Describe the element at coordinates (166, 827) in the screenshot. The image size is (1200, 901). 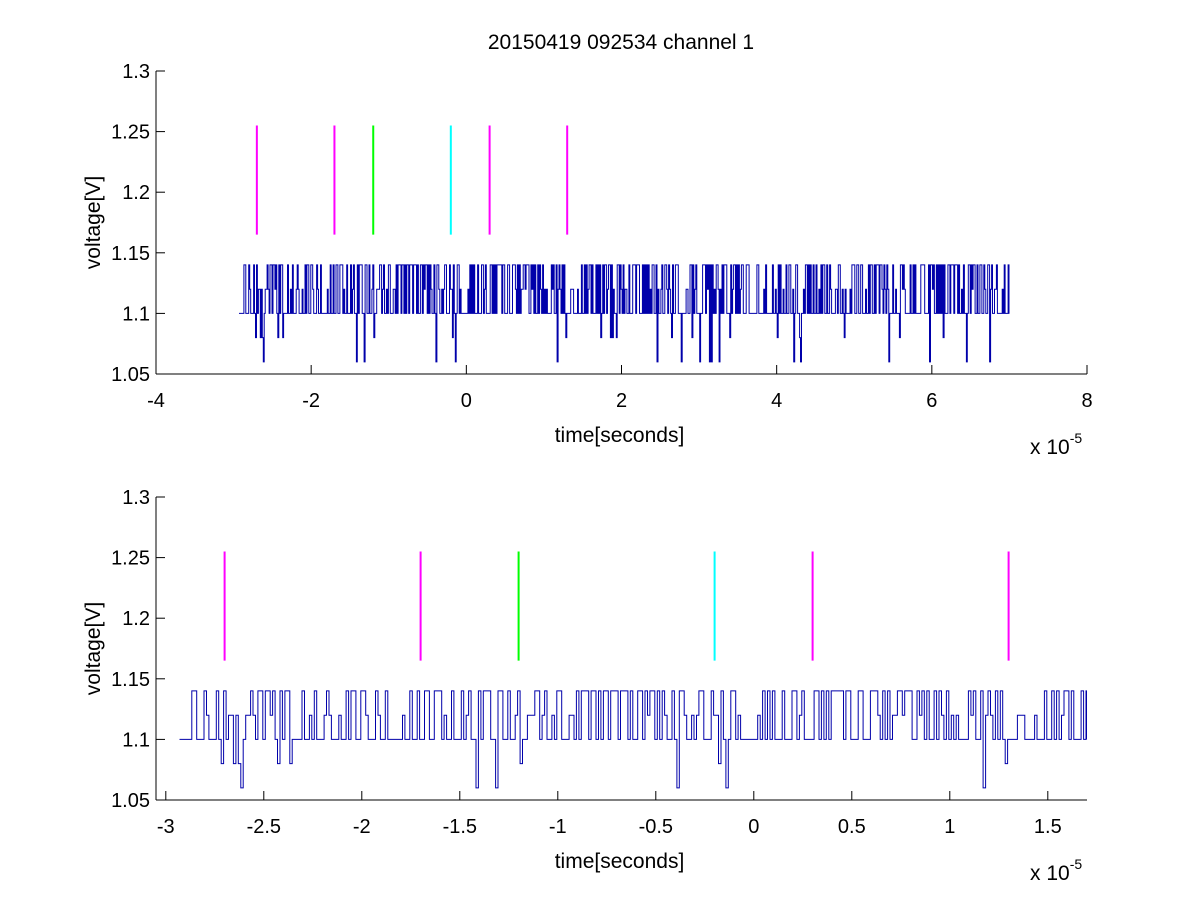
I see `x-tick-label: -3` at that location.